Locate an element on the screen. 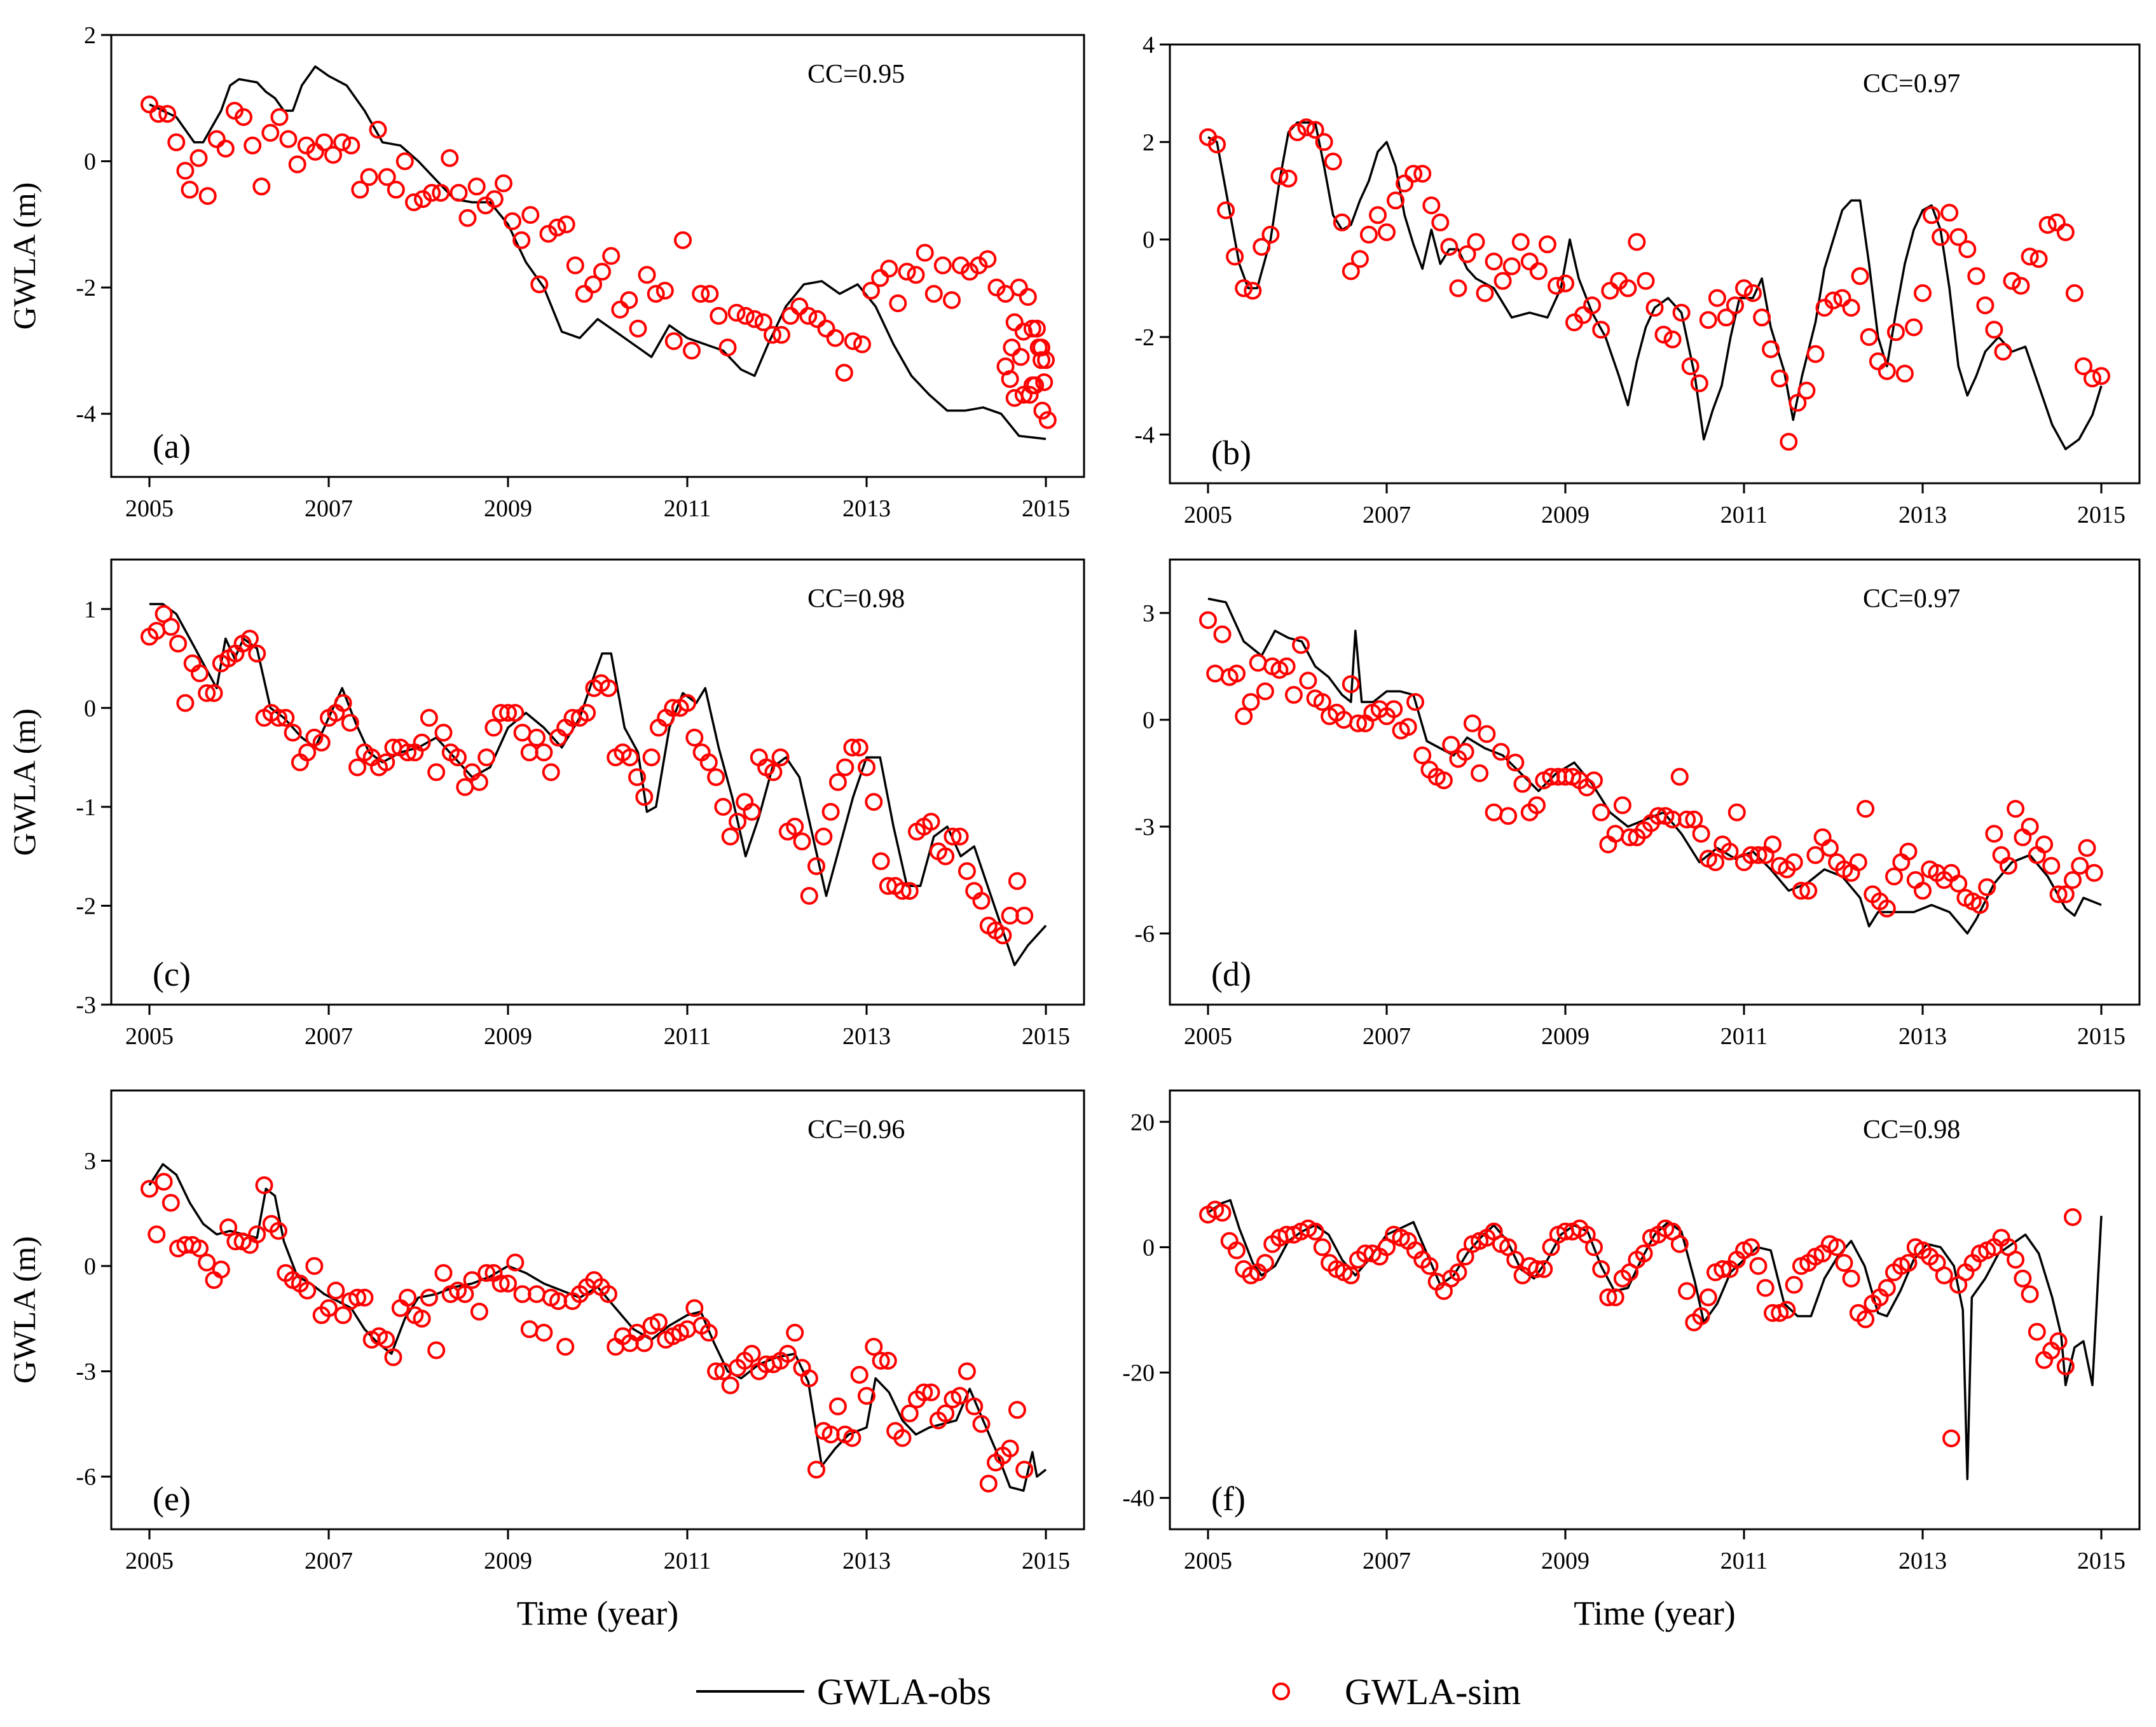 The width and height of the screenshot is (2156, 1727). y-tick-label: 3 is located at coordinates (1149, 613).